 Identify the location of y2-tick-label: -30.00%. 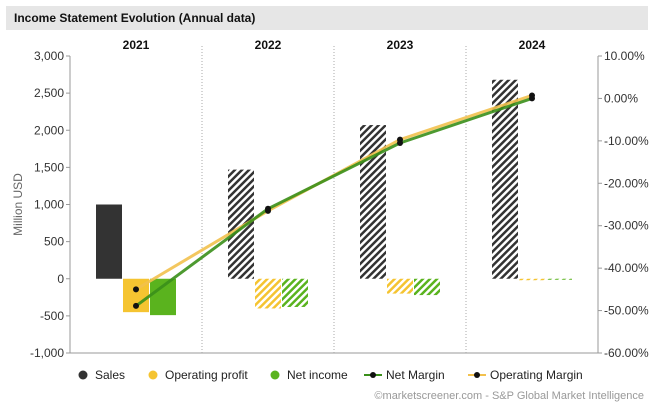
(626, 226).